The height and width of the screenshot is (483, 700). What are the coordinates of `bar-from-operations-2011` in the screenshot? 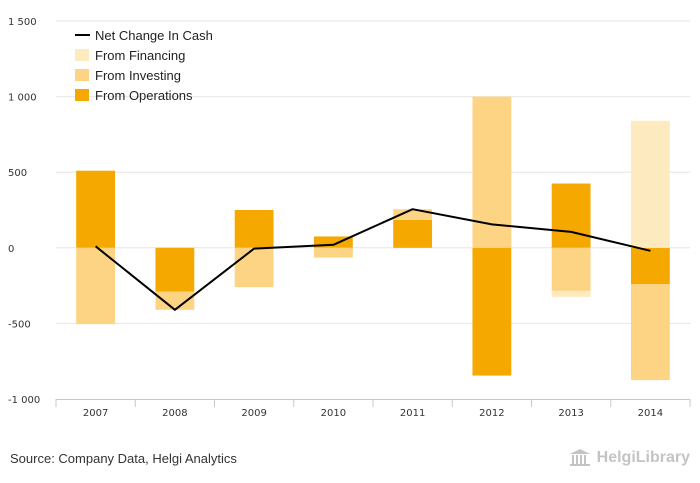 It's located at (413, 233).